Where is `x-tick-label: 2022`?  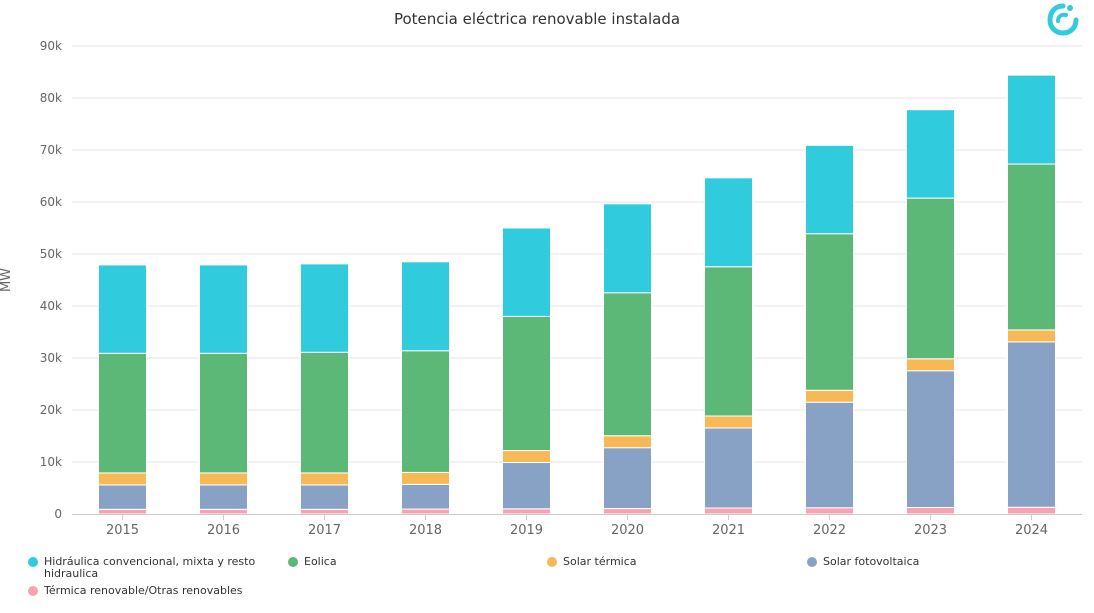
x-tick-label: 2022 is located at coordinates (829, 530).